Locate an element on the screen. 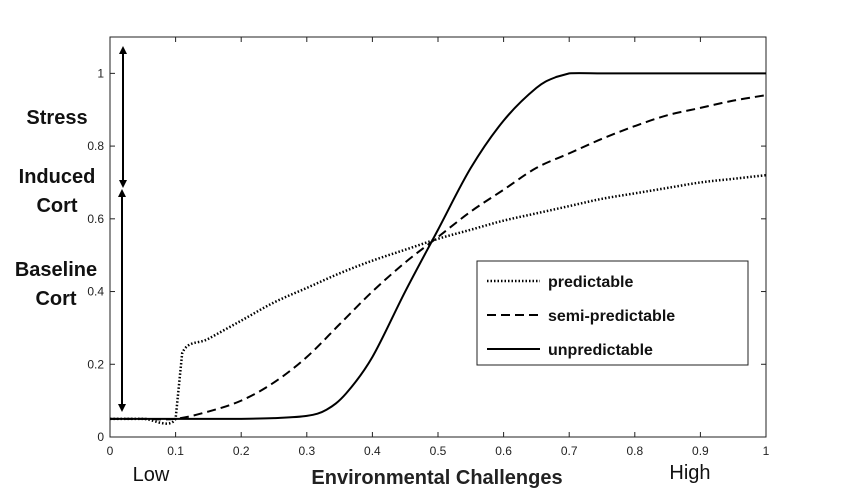 This screenshot has width=847, height=491. x-tick-label: 0.7 is located at coordinates (569, 451).